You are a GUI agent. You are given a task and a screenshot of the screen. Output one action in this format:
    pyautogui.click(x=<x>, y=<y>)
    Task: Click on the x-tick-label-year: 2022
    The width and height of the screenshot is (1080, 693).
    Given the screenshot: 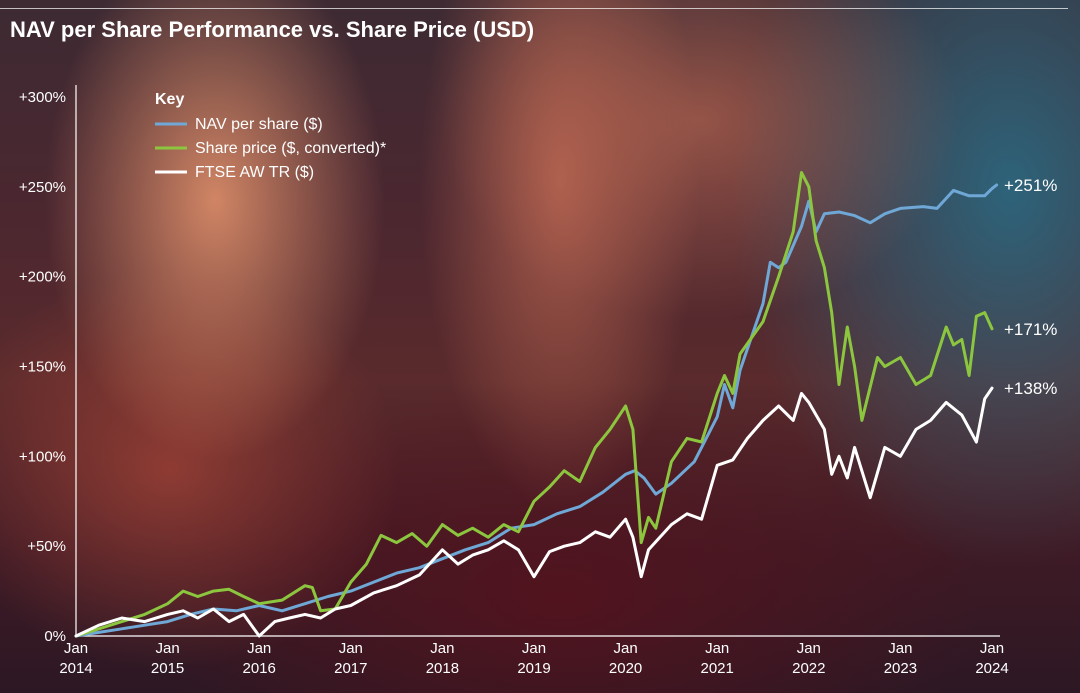 What is the action you would take?
    pyautogui.click(x=808, y=668)
    